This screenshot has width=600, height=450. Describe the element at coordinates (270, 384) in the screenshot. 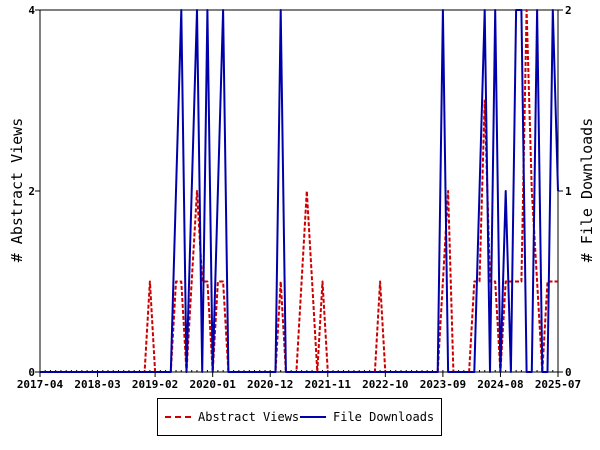

I see `x-tick-label: 2020-12` at that location.